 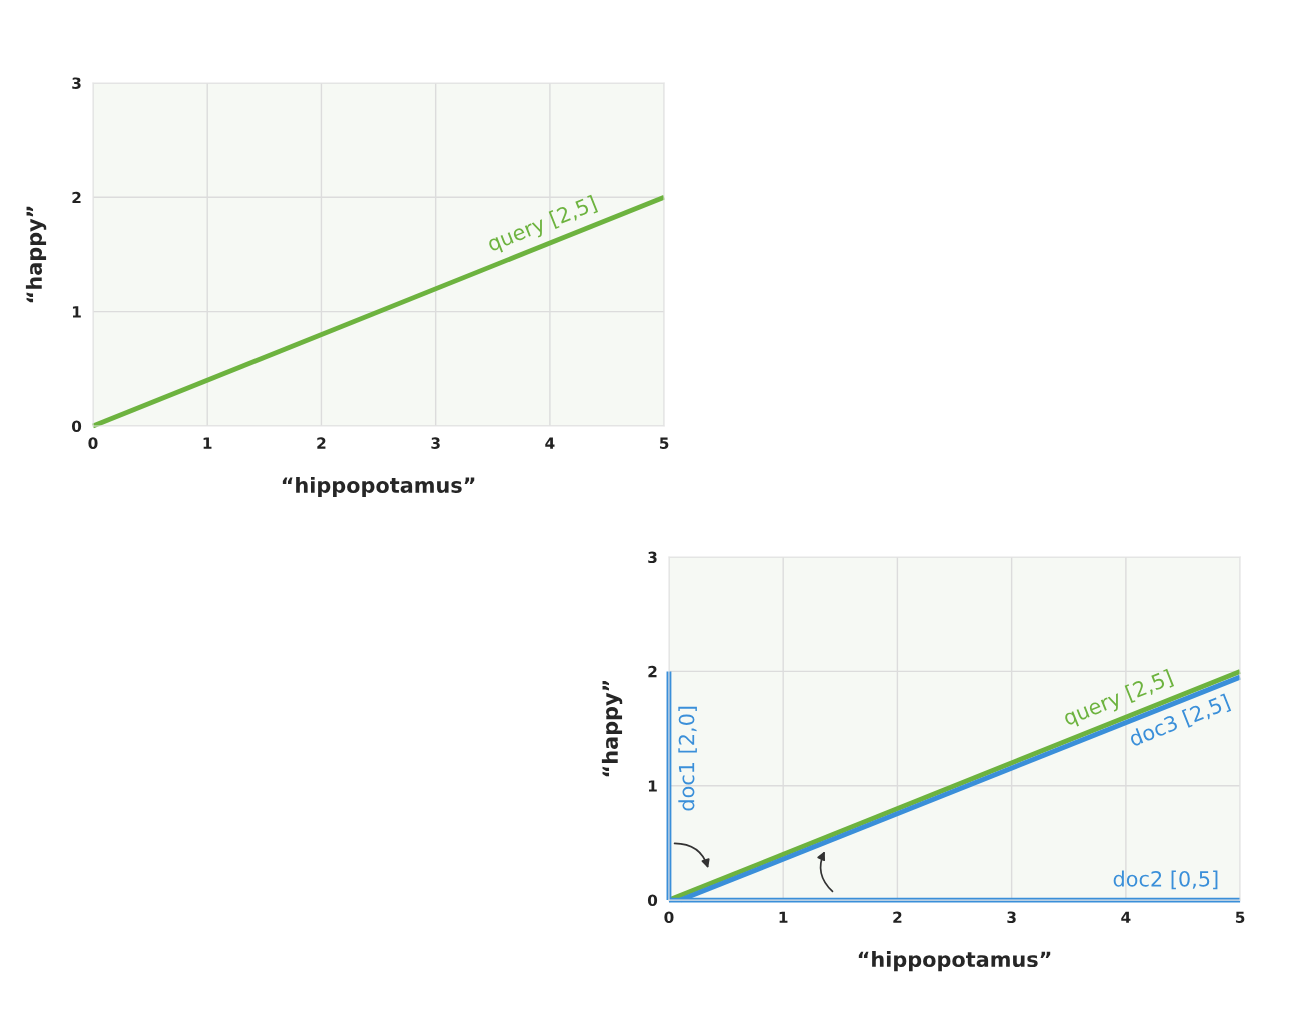 I want to click on text: query [2,5], so click(x=542, y=225).